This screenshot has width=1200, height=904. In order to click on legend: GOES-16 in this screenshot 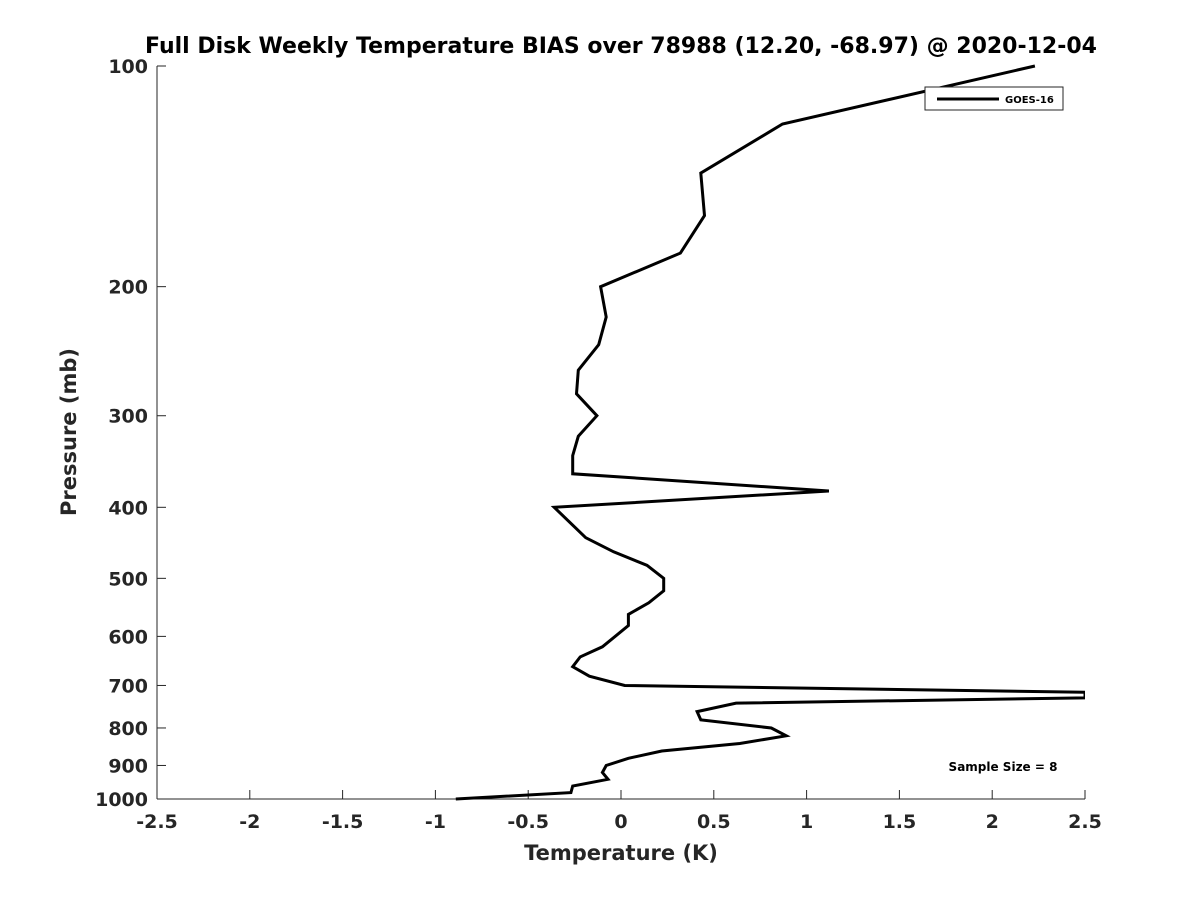, I will do `click(994, 98)`.